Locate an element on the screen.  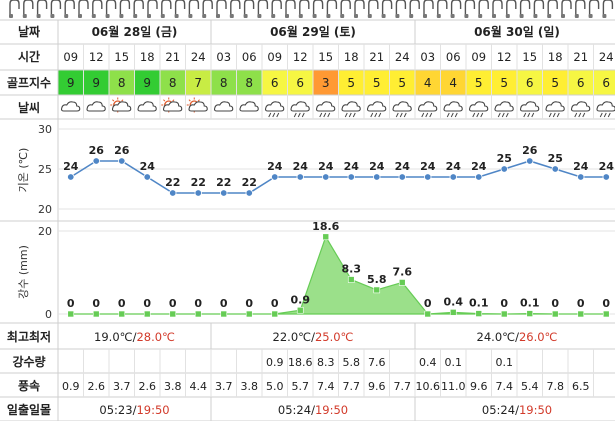
minmax-row-label: 최고최저 is located at coordinates (29, 336).